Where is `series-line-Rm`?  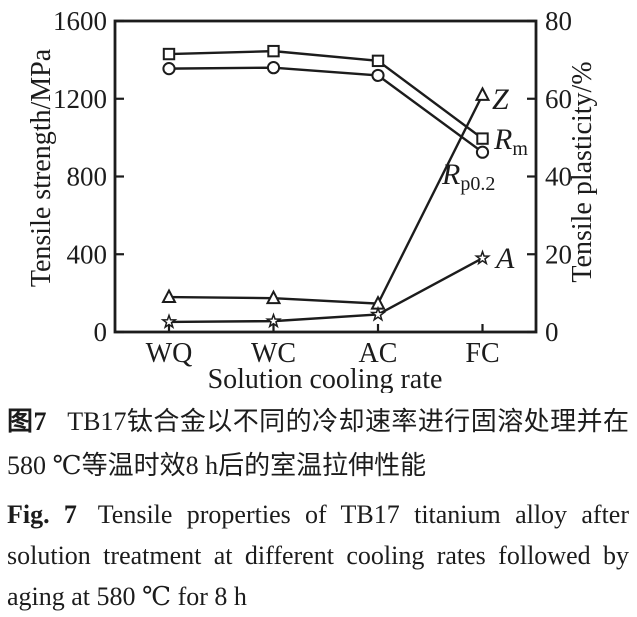
series-line-Rm is located at coordinates (326, 94).